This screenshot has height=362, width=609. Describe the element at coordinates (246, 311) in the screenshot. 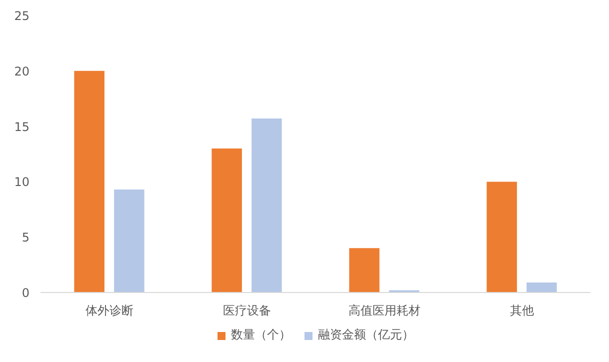

I see `x-tick-label: 医疗设备` at that location.